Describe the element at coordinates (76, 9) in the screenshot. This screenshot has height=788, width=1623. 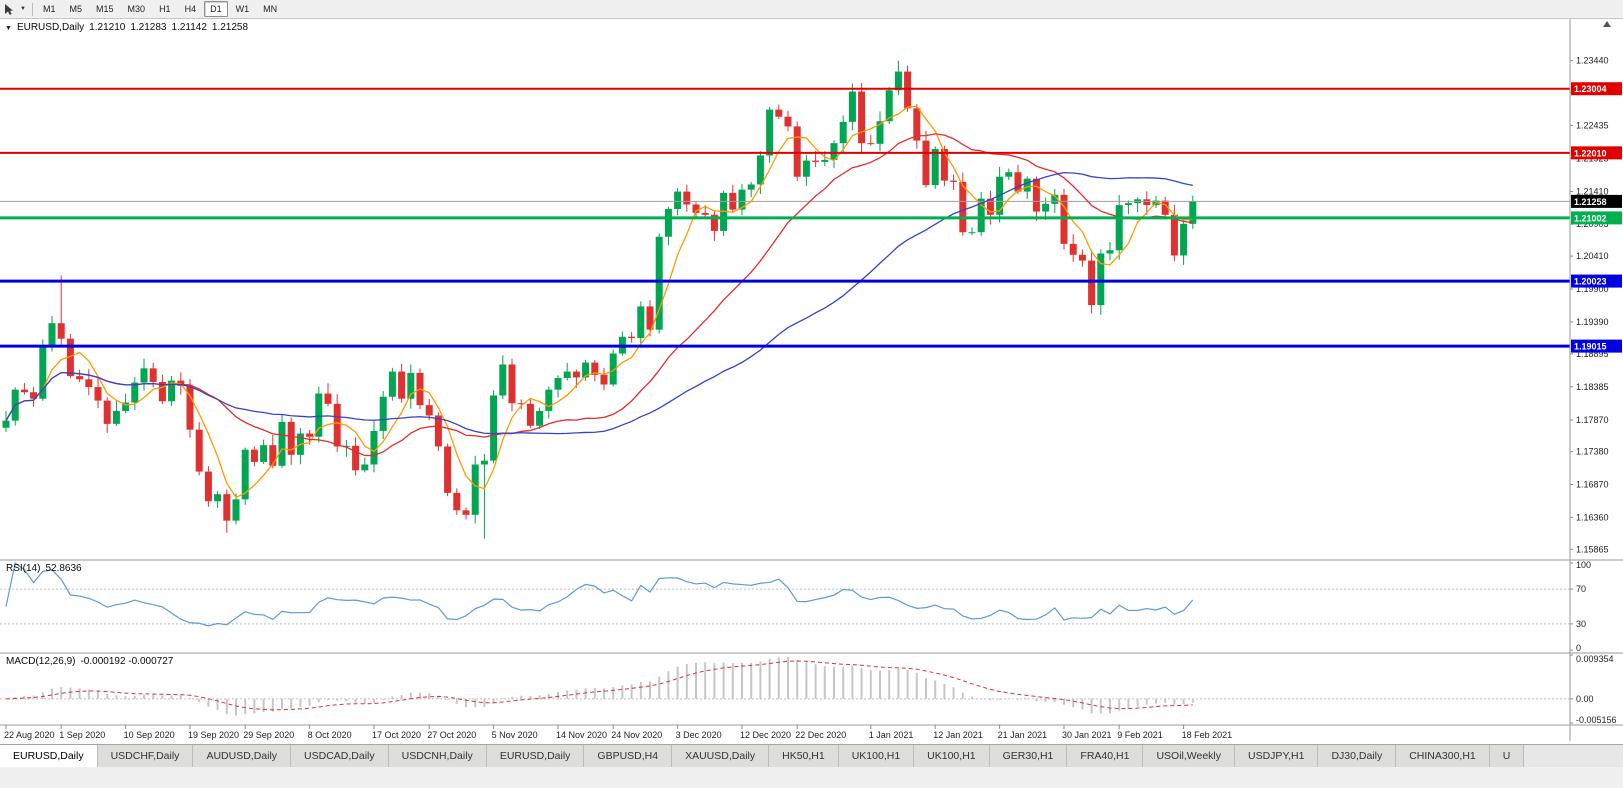
I see `timeframe-button-m5: M5` at that location.